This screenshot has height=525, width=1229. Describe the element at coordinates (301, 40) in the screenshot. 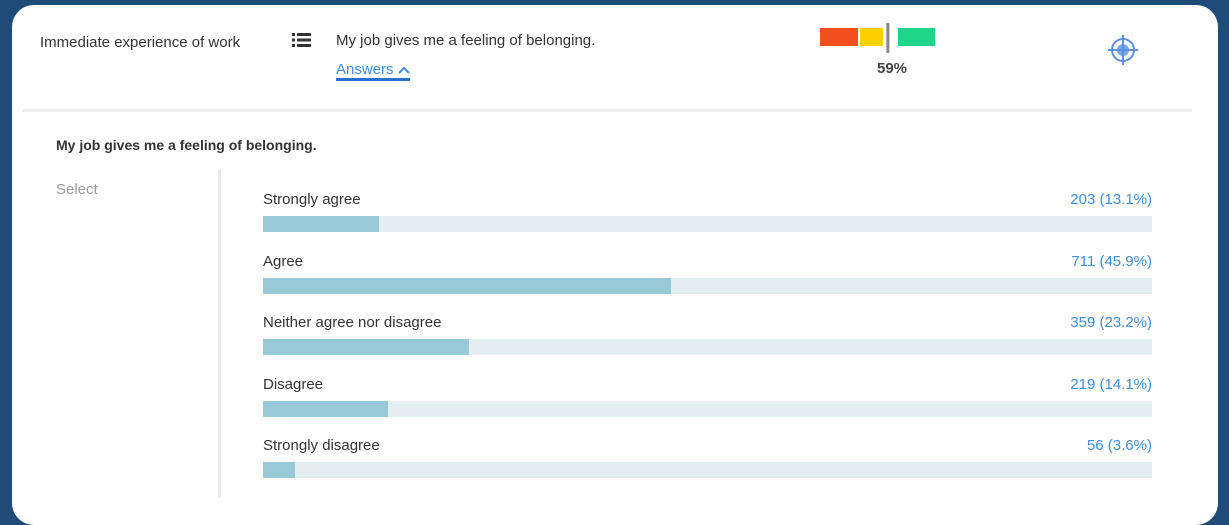

I see `list-icon` at that location.